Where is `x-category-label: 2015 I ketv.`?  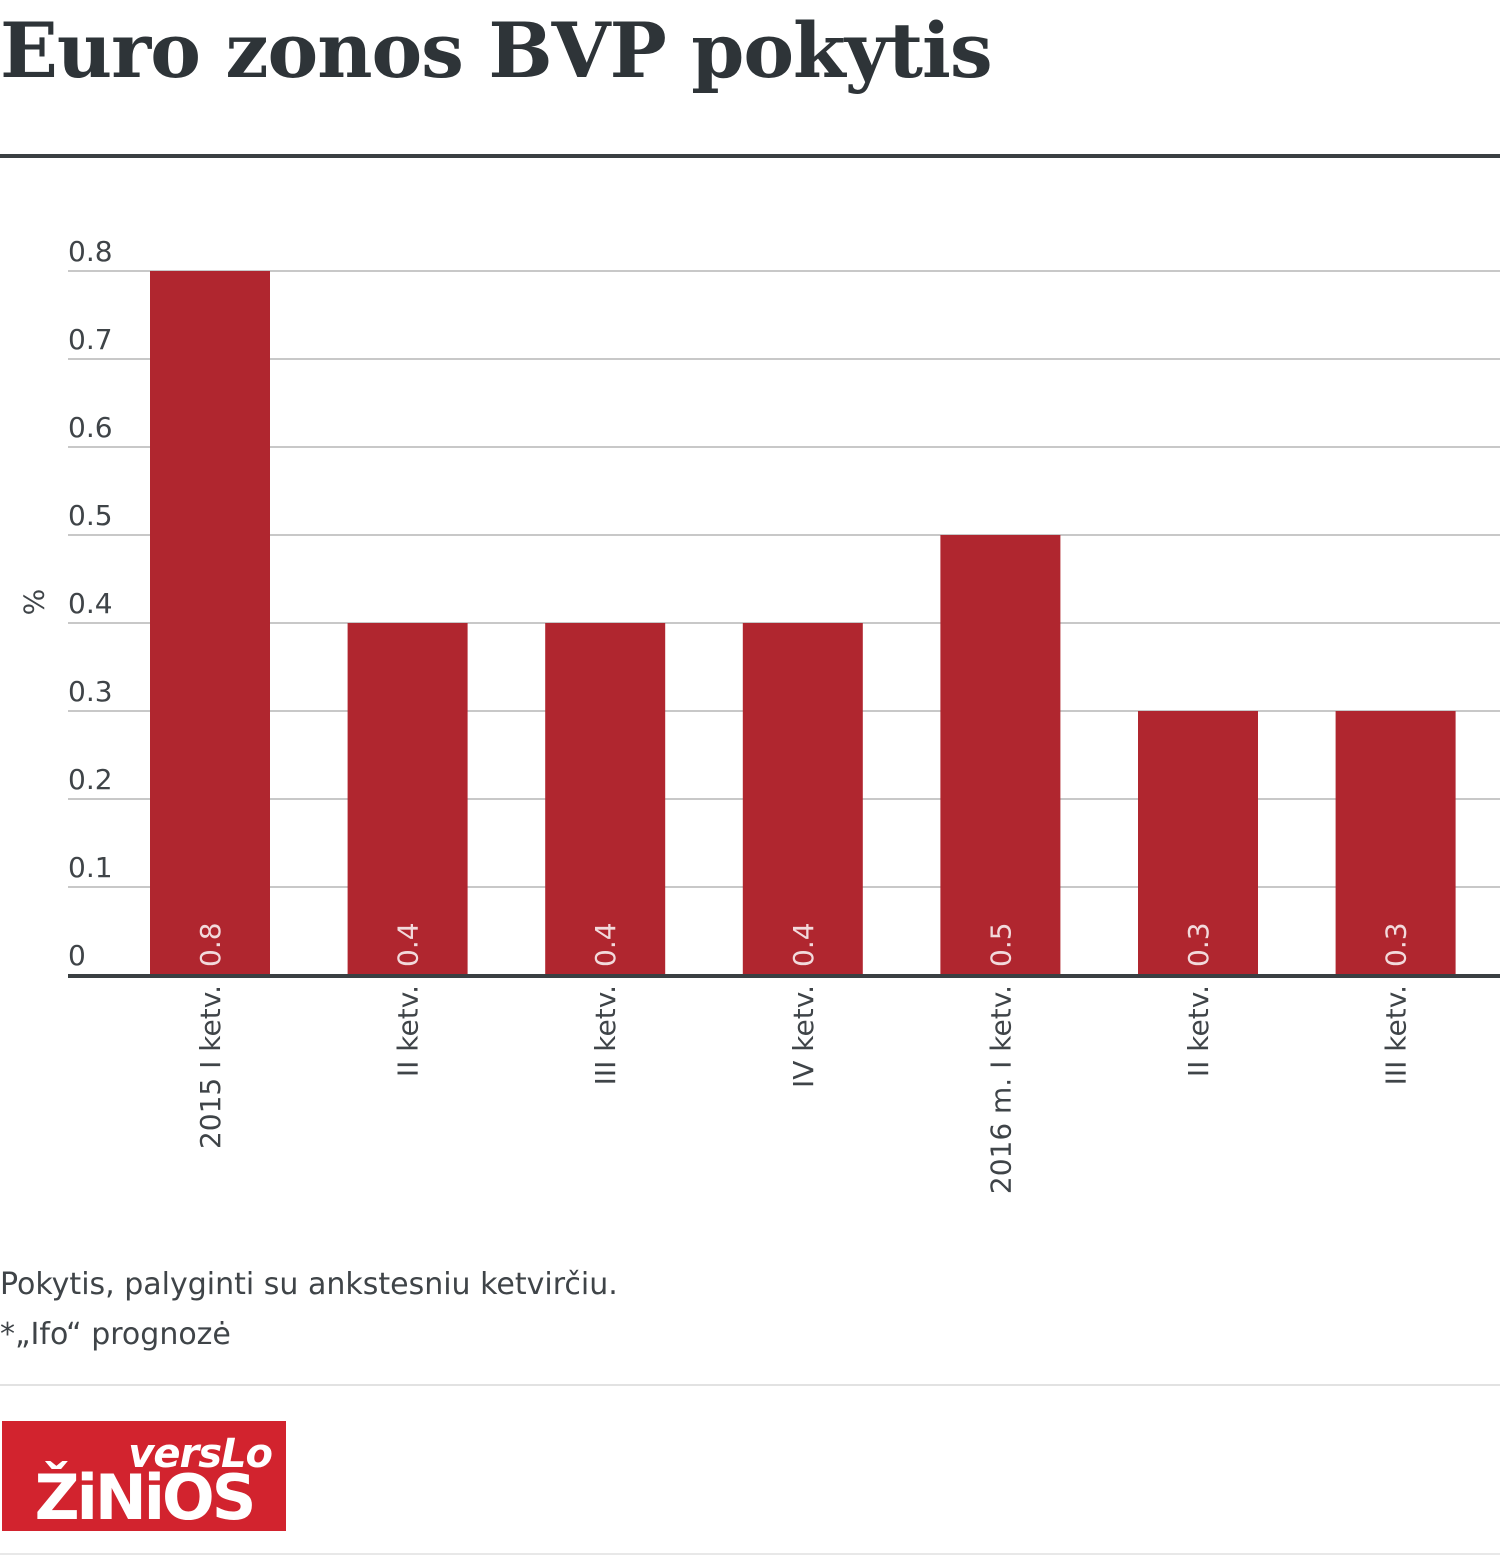
x-category-label: 2015 I ketv. is located at coordinates (210, 1067).